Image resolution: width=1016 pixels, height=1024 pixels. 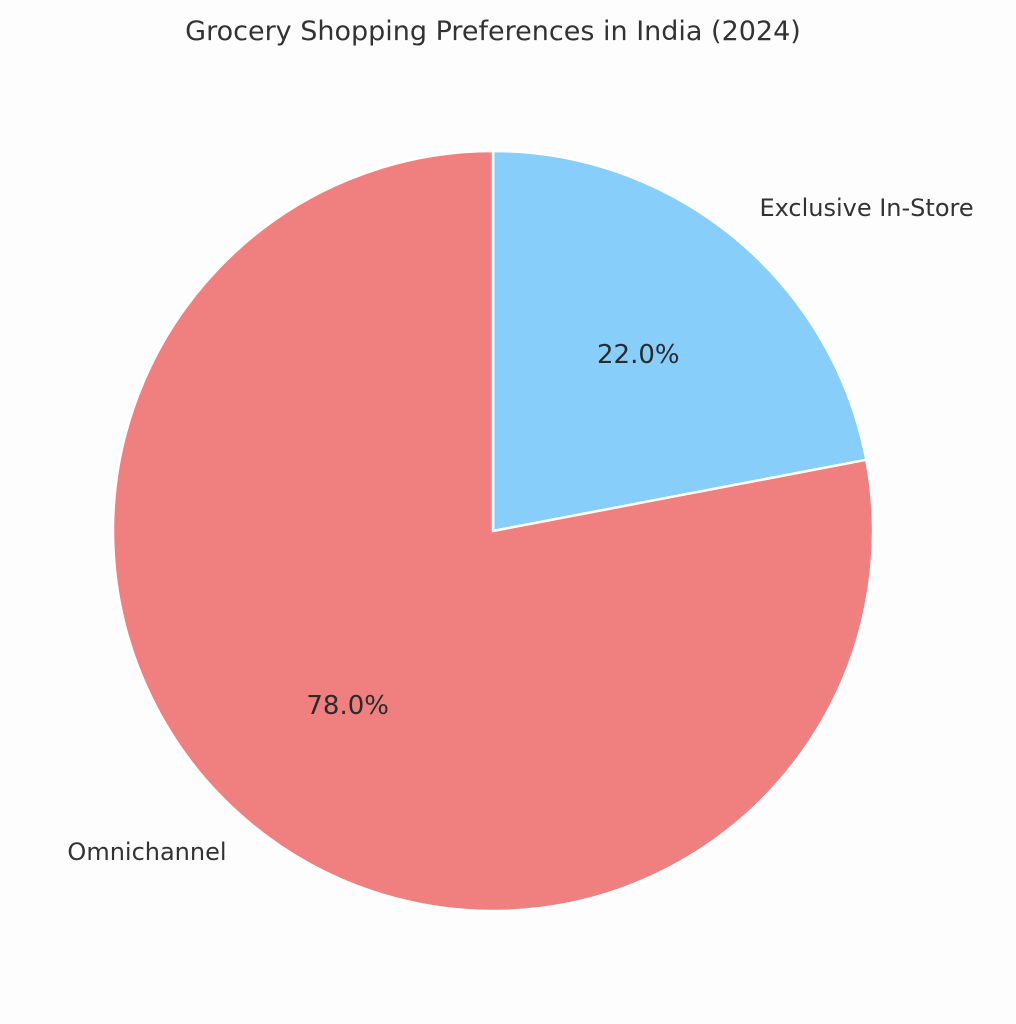 I want to click on slice-percentage-label: 22.0%, so click(x=638, y=355).